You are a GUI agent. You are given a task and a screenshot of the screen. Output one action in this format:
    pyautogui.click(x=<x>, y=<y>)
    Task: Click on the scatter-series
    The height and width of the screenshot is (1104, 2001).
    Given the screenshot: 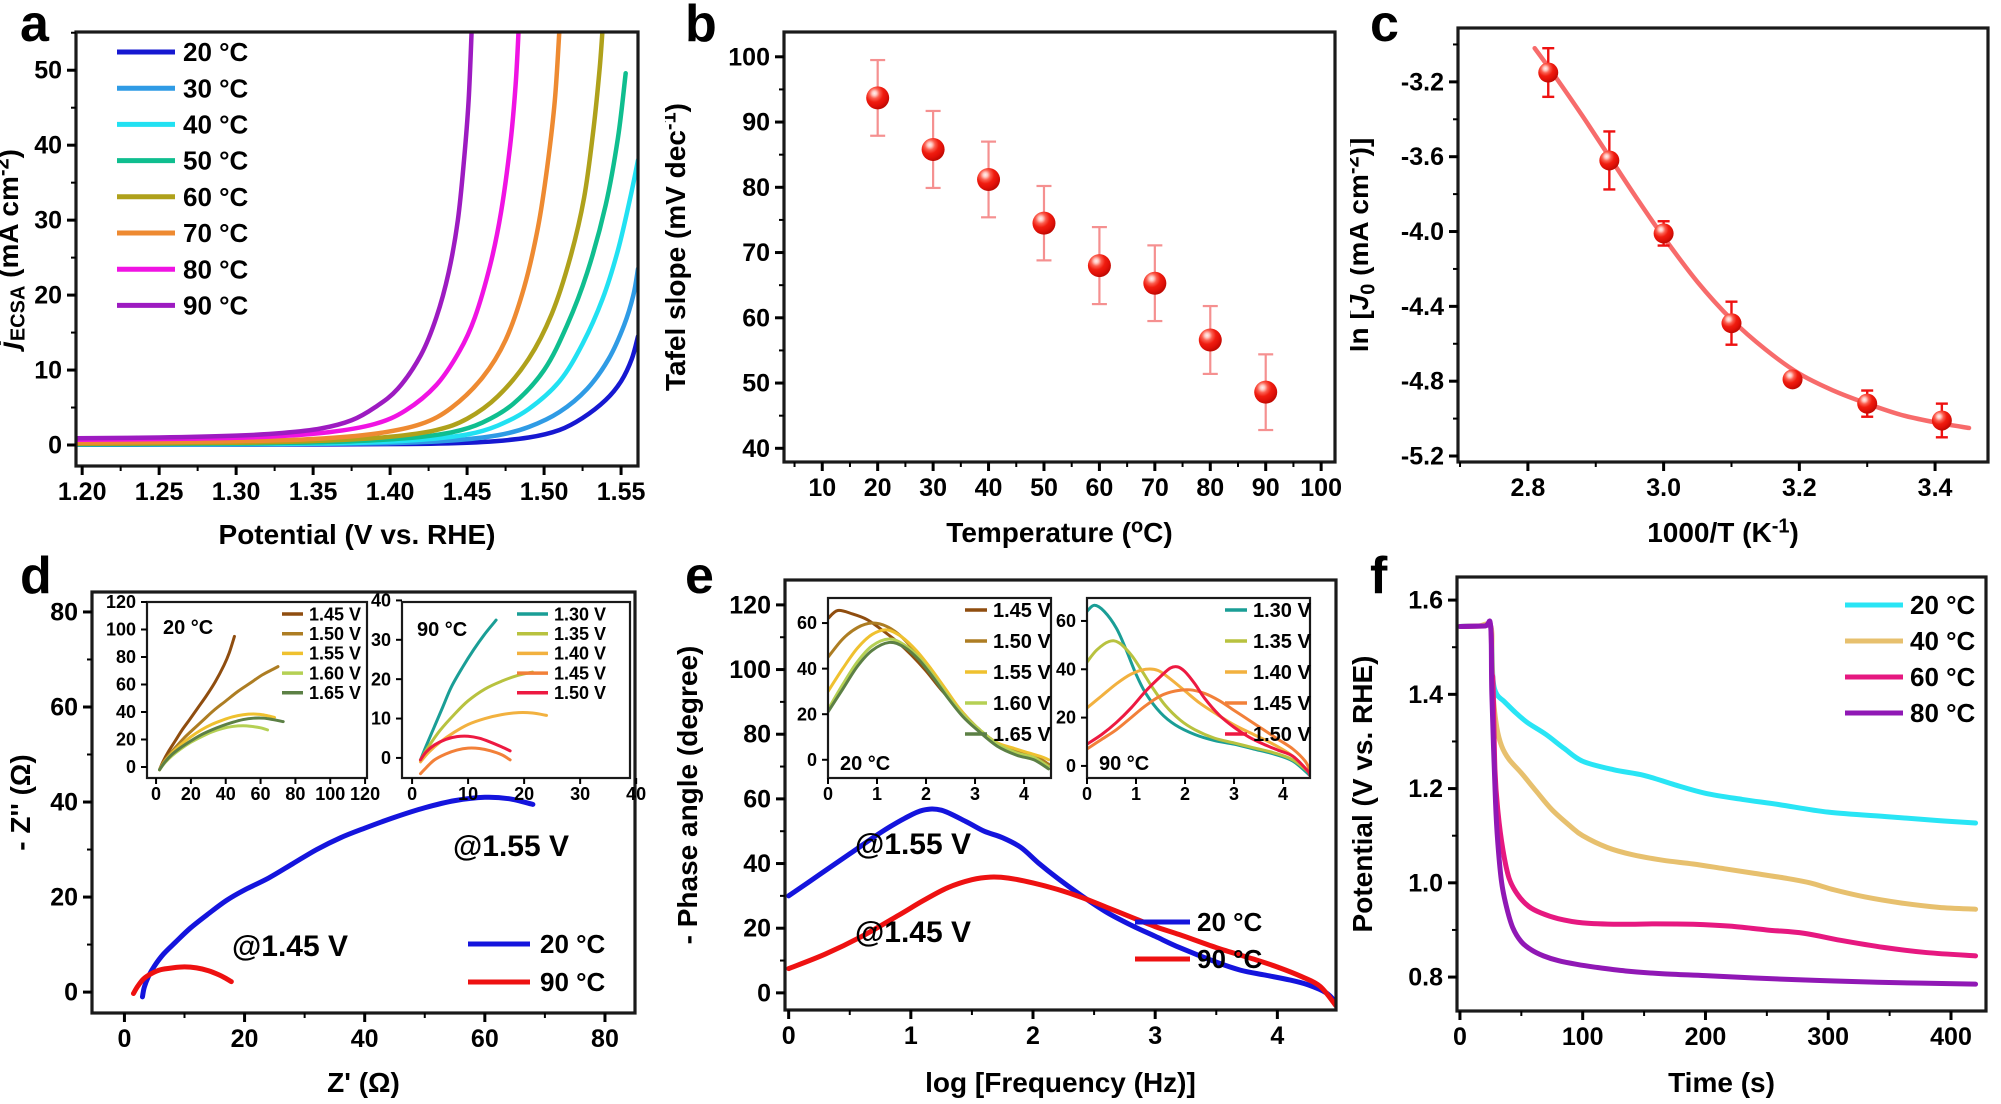 What is the action you would take?
    pyautogui.click(x=1072, y=245)
    